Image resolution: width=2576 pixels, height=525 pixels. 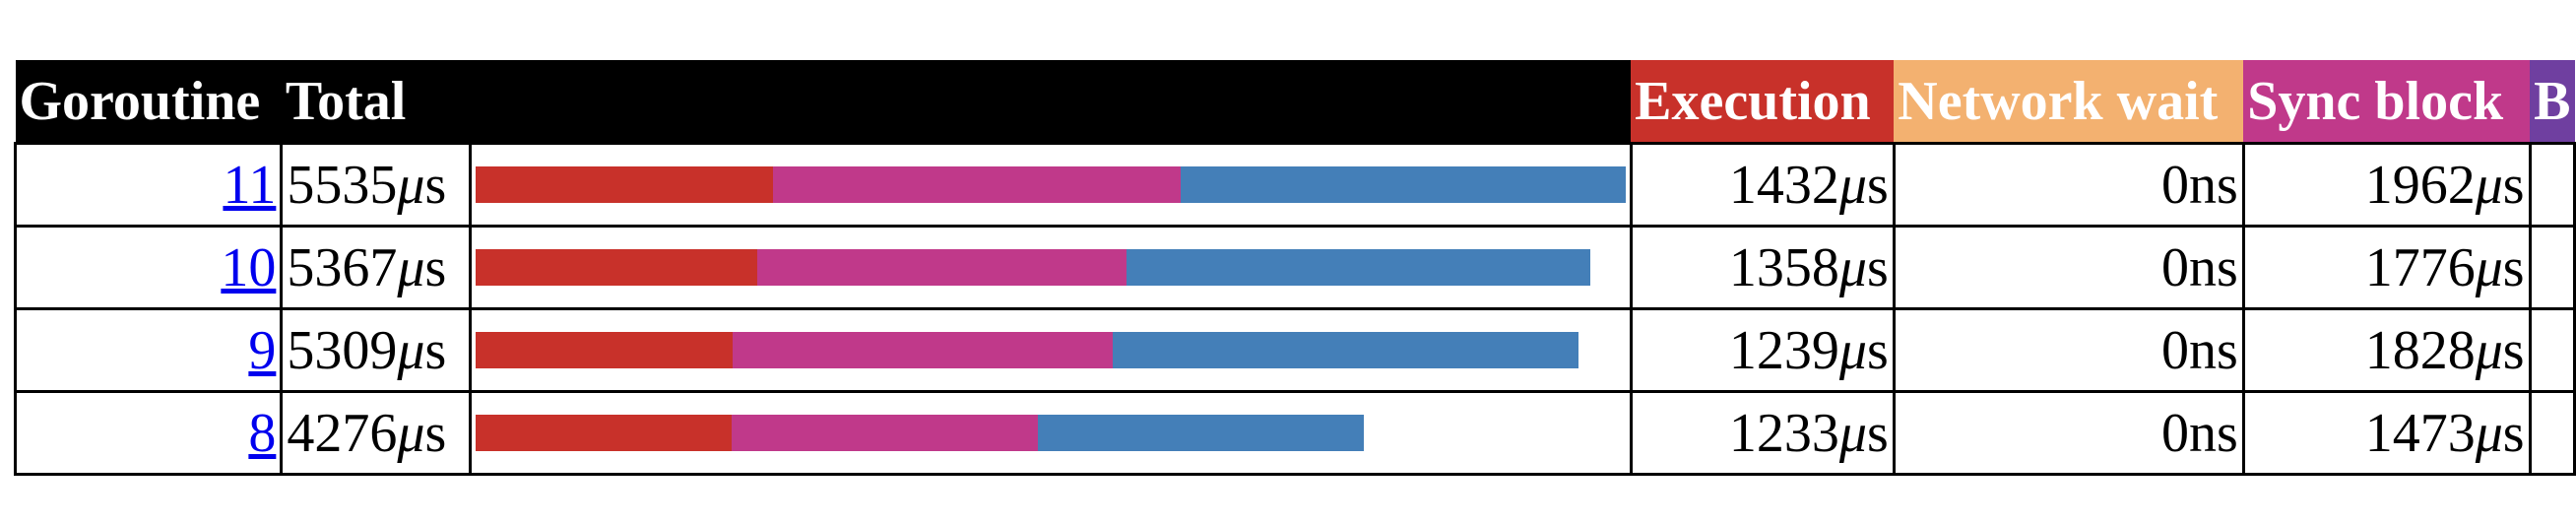 What do you see at coordinates (2552, 102) in the screenshot?
I see `column-header-truncated: B` at bounding box center [2552, 102].